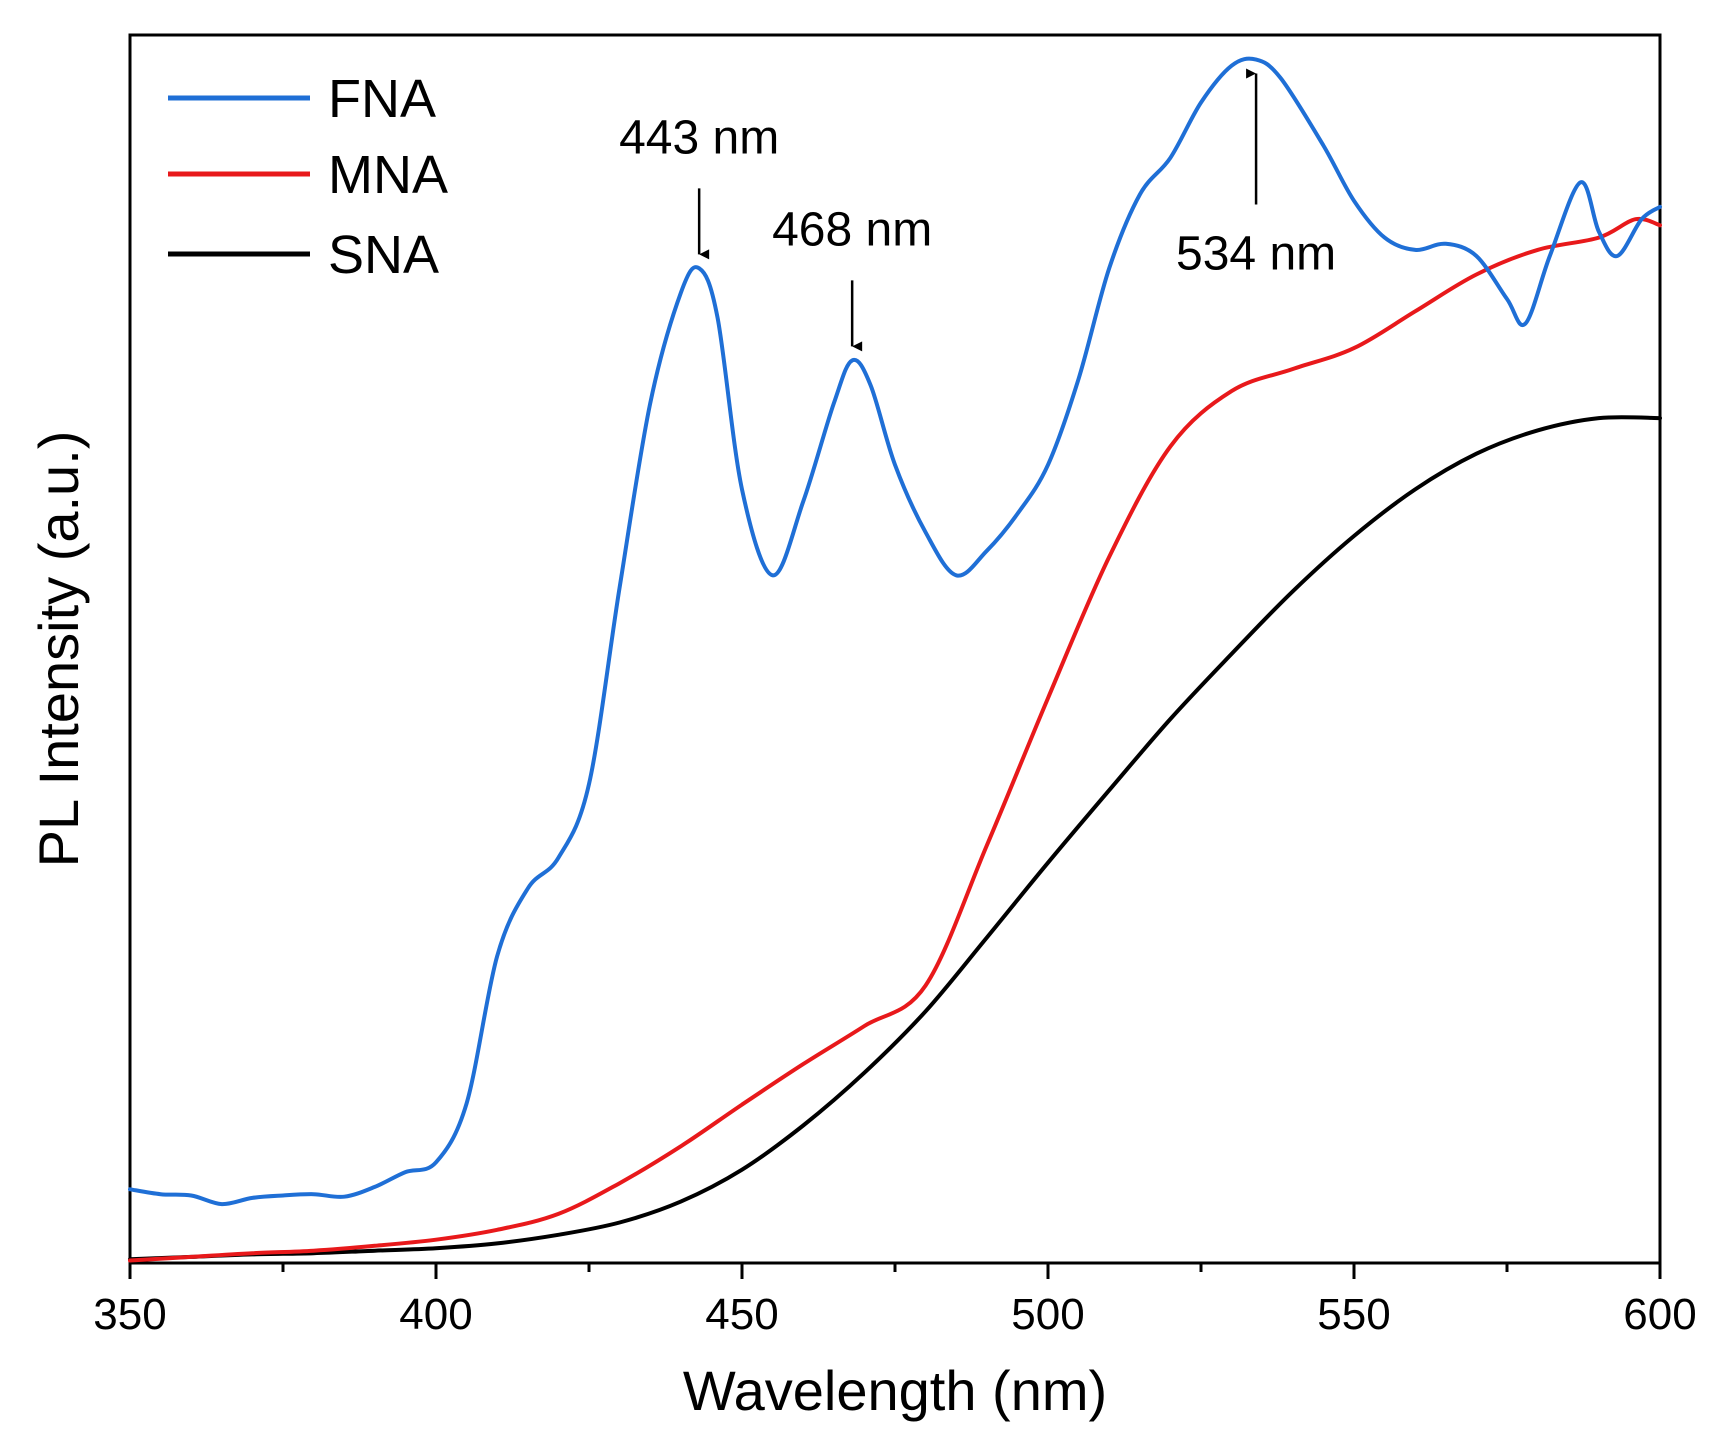 This screenshot has width=1710, height=1433. I want to click on x-tick-label-500: 500, so click(1047, 1314).